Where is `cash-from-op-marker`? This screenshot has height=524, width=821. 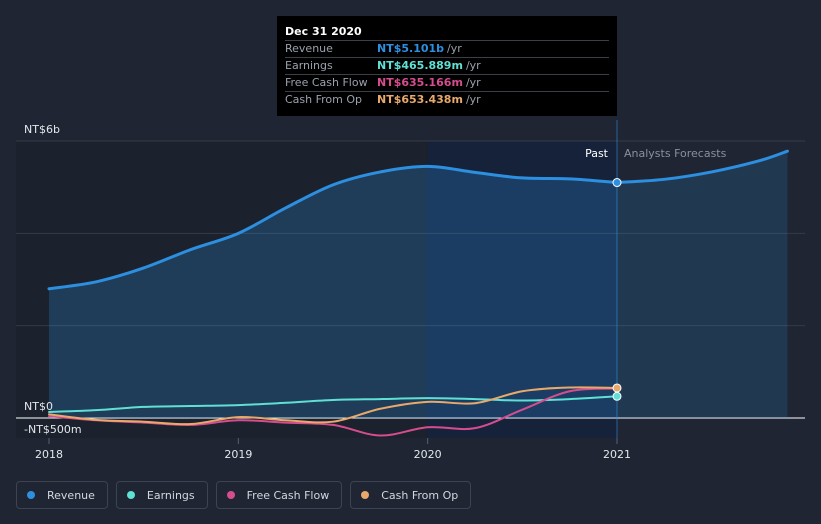
cash-from-op-marker is located at coordinates (617, 388).